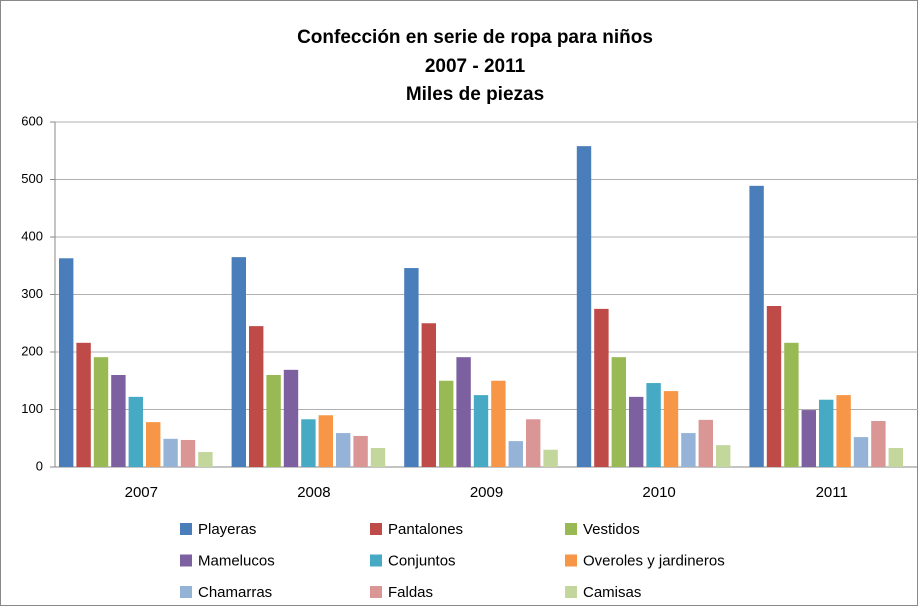 The image size is (919, 612). Describe the element at coordinates (227, 529) in the screenshot. I see `legend-label: Playeras` at that location.